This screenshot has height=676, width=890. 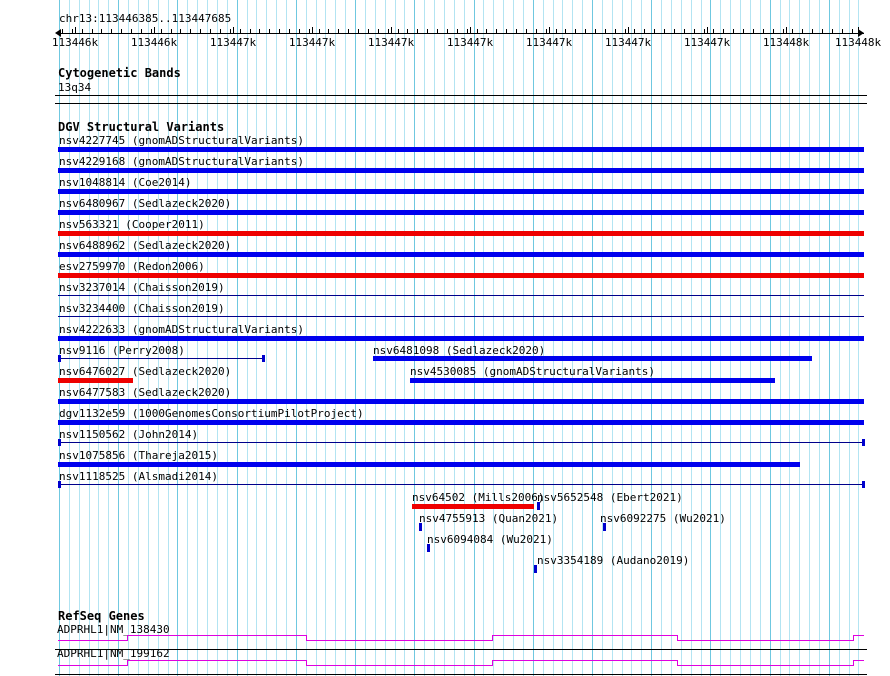 What do you see at coordinates (125, 182) in the screenshot?
I see `variant-label: nsv1048814 (Coe2014)` at bounding box center [125, 182].